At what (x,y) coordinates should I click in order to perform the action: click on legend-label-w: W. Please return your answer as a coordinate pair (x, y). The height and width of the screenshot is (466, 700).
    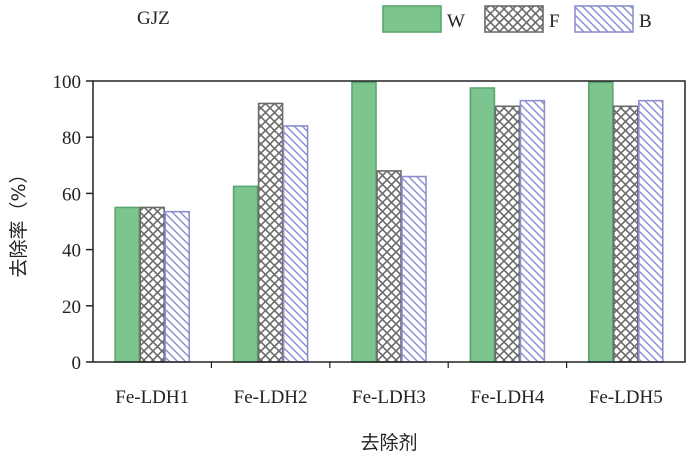
    Looking at the image, I should click on (456, 21).